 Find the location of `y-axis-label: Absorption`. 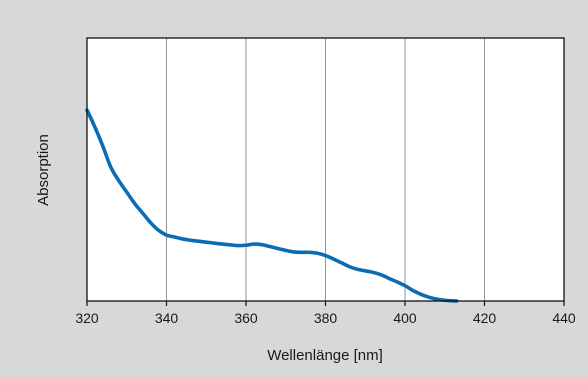

y-axis-label: Absorption is located at coordinates (43, 170).